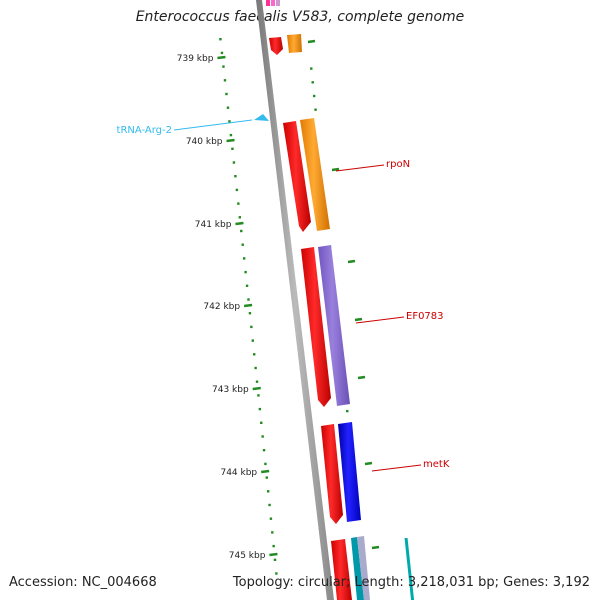  What do you see at coordinates (213, 225) in the screenshot?
I see `tick-label: 741 kbp` at bounding box center [213, 225].